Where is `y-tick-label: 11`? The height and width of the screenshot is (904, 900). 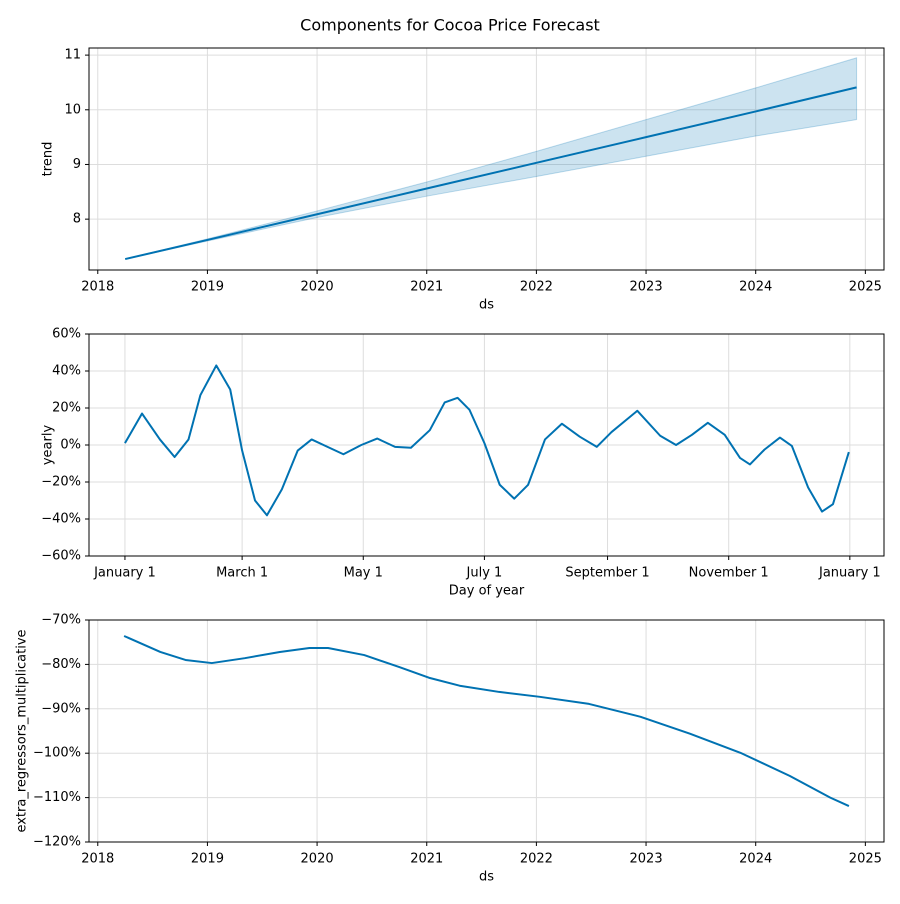 y-tick-label: 11 is located at coordinates (72, 55).